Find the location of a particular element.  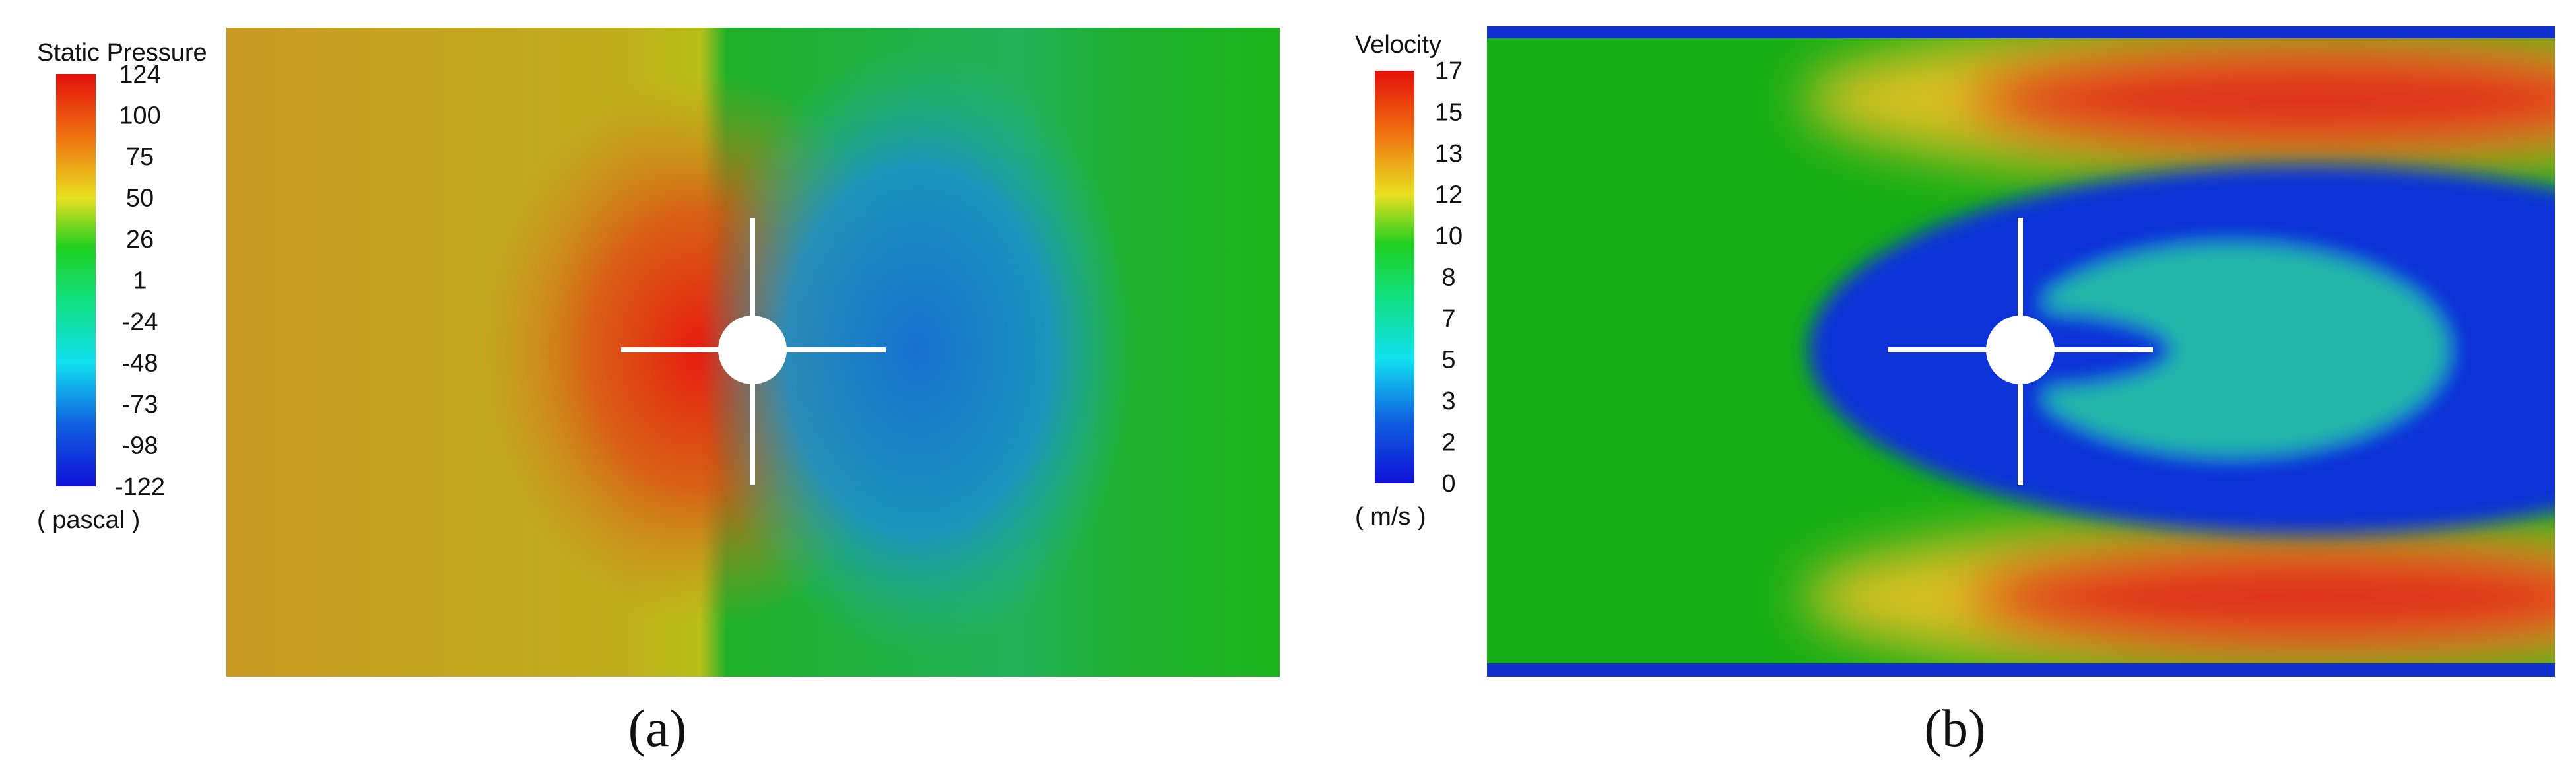

caption: (a) is located at coordinates (657, 729).